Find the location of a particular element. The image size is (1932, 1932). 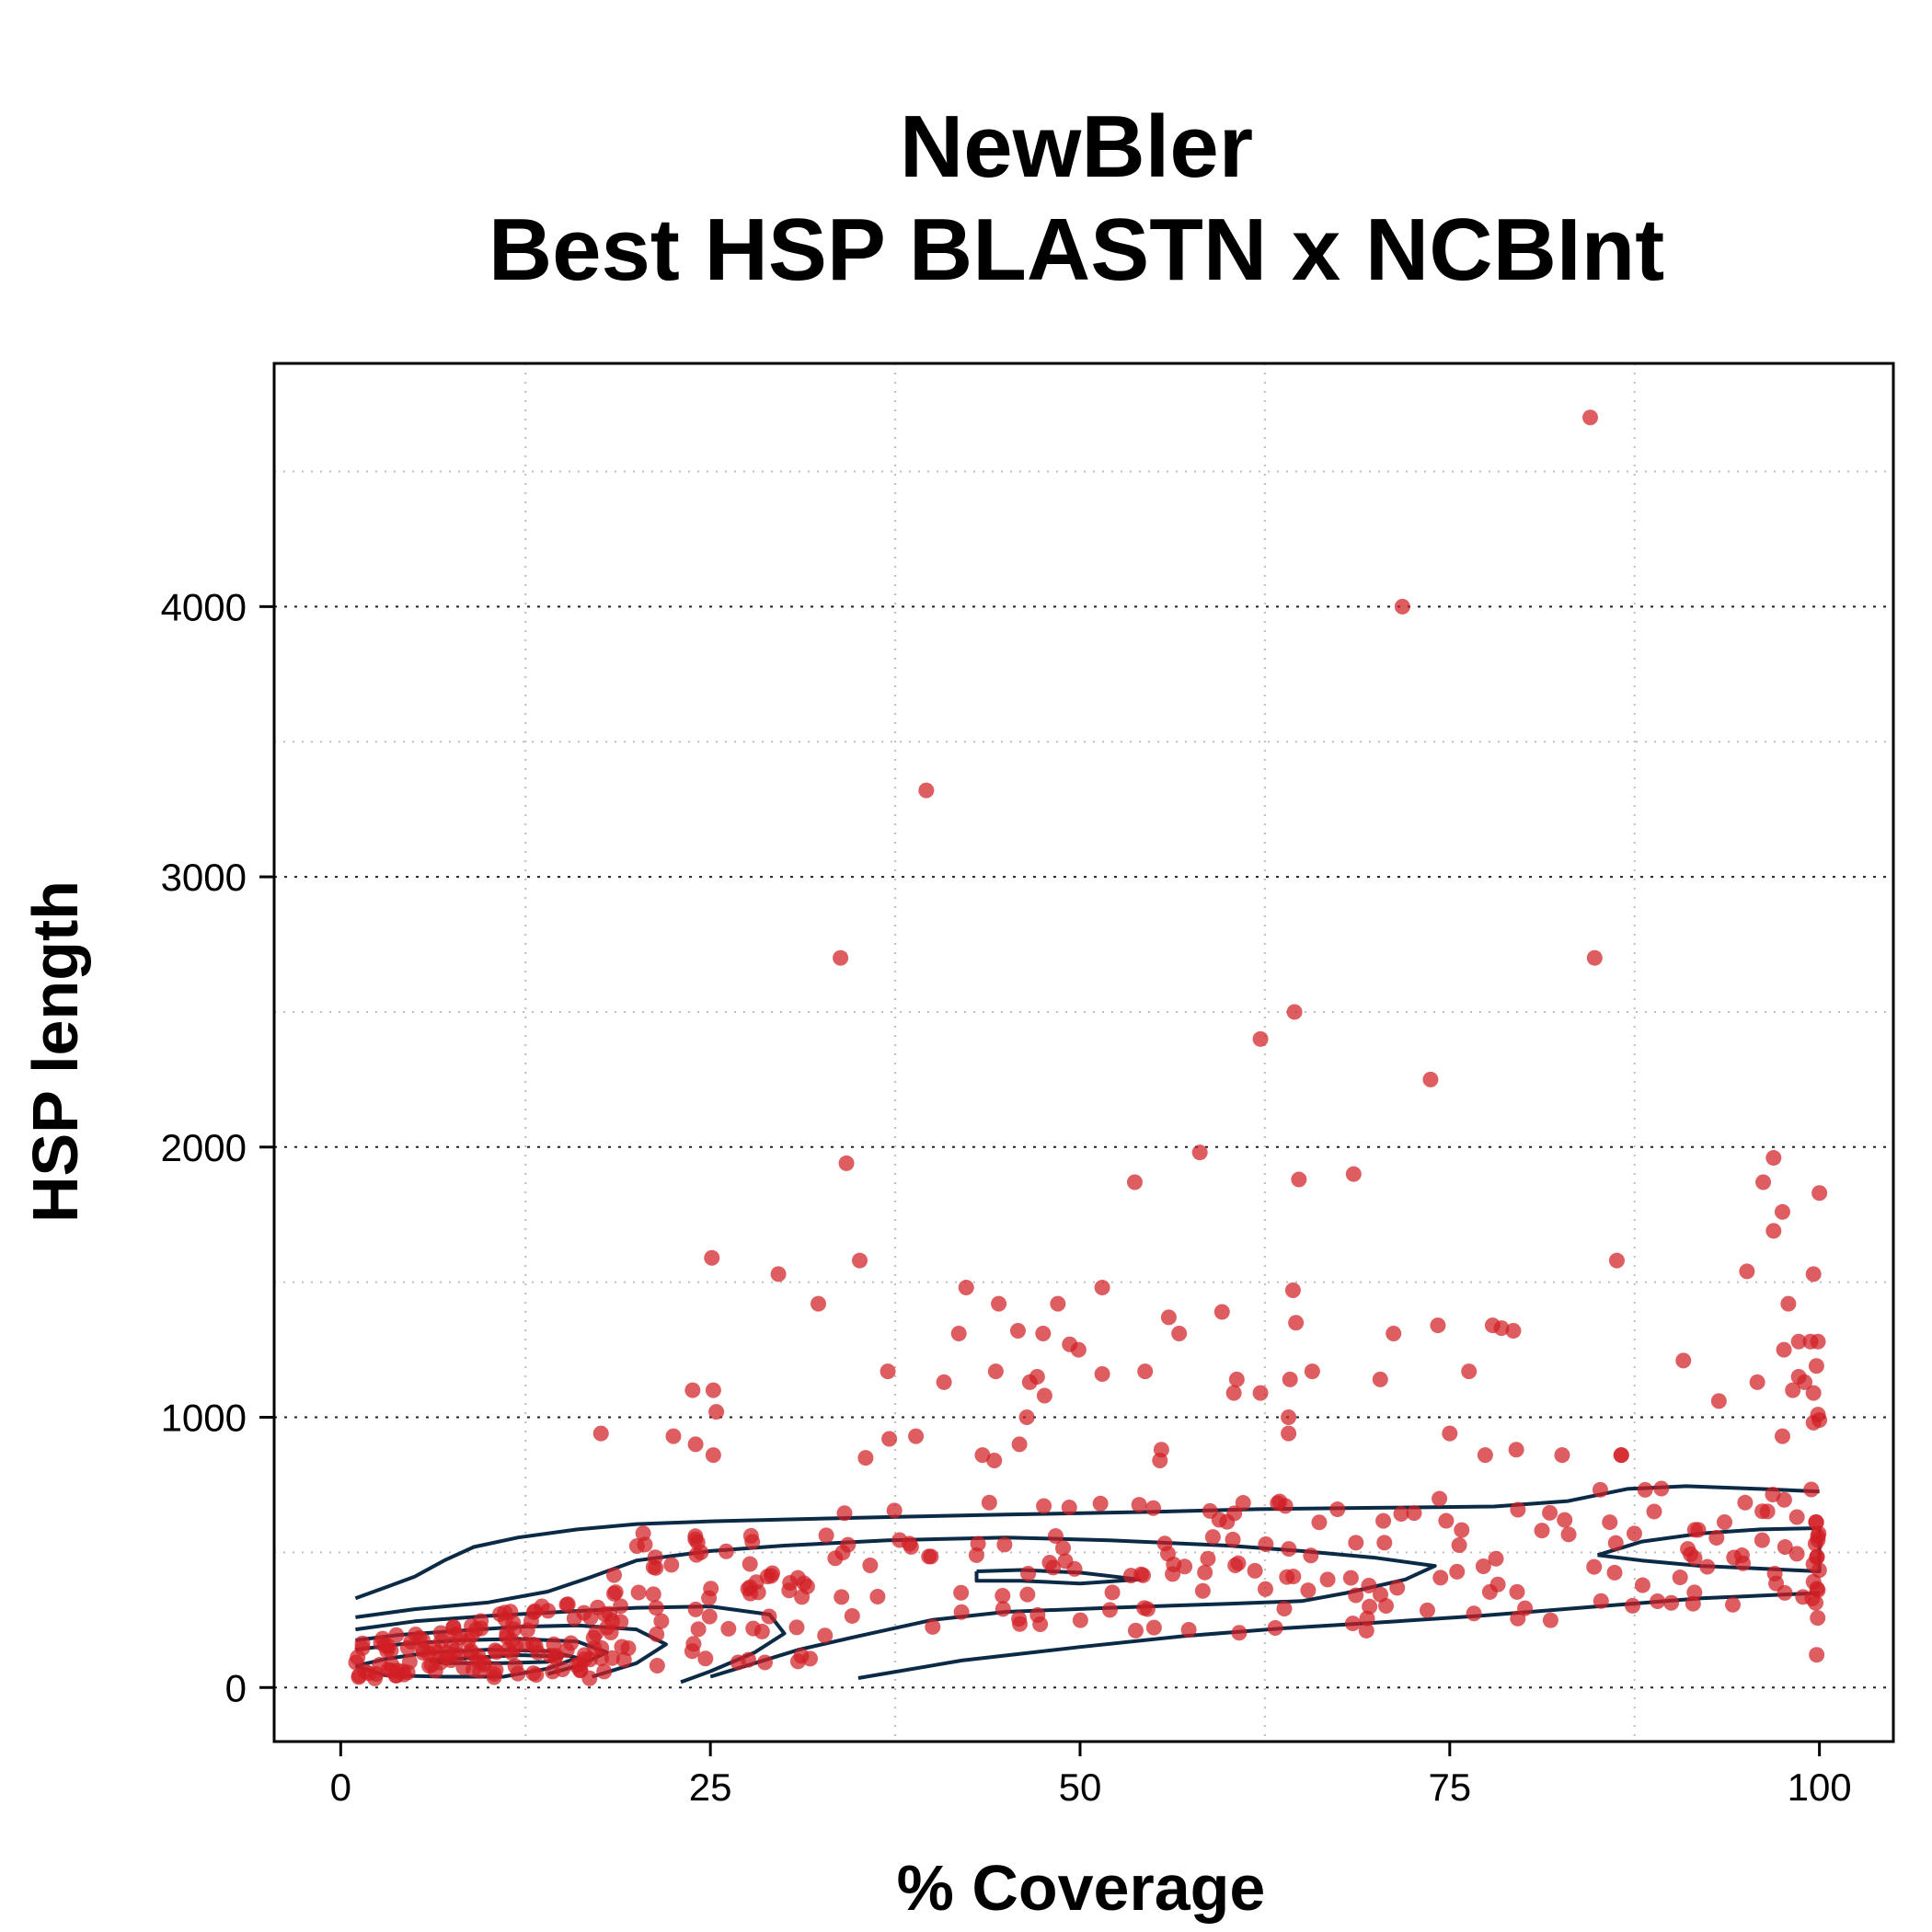

y-tick-label: 2000 is located at coordinates (204, 1147).